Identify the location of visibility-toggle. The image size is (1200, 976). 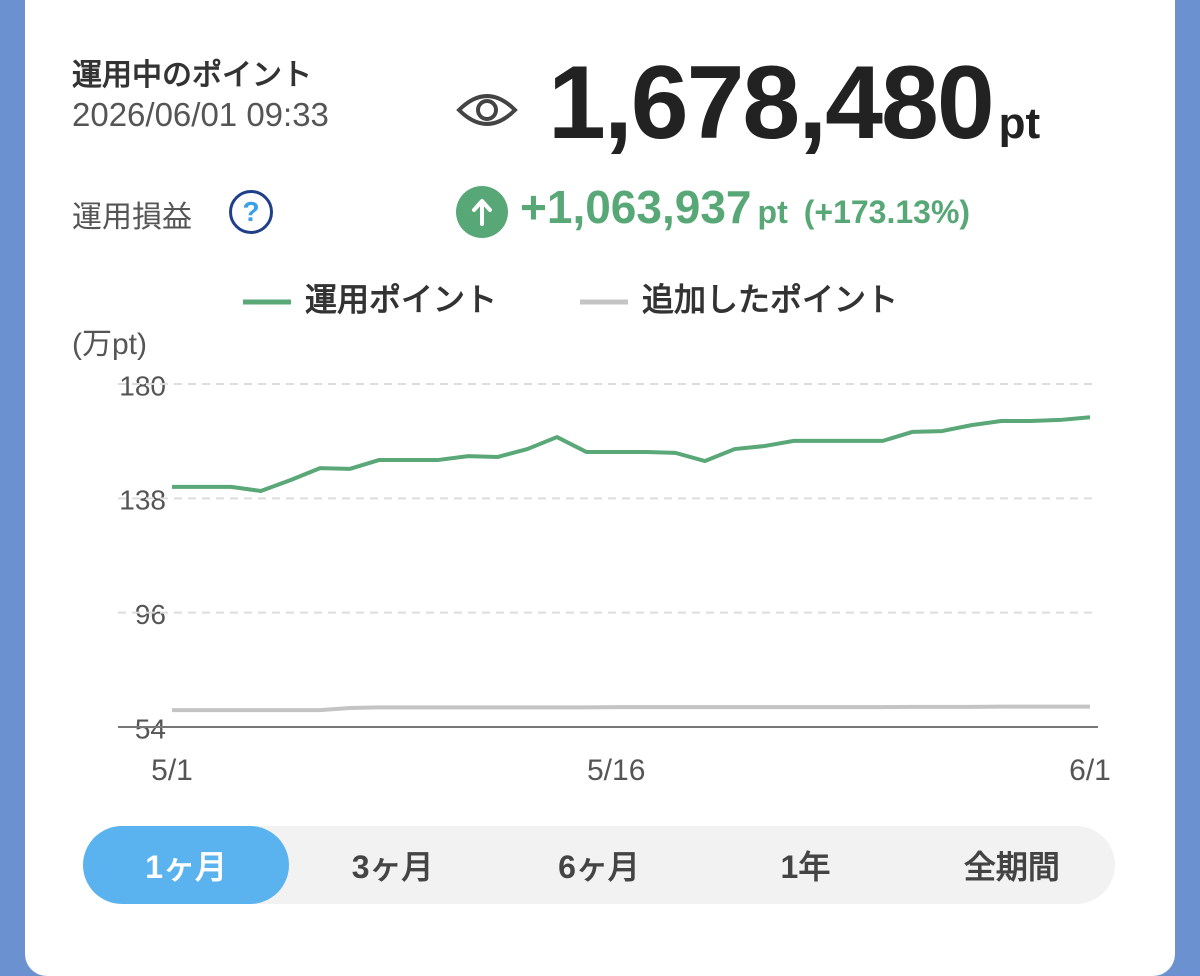
(487, 110).